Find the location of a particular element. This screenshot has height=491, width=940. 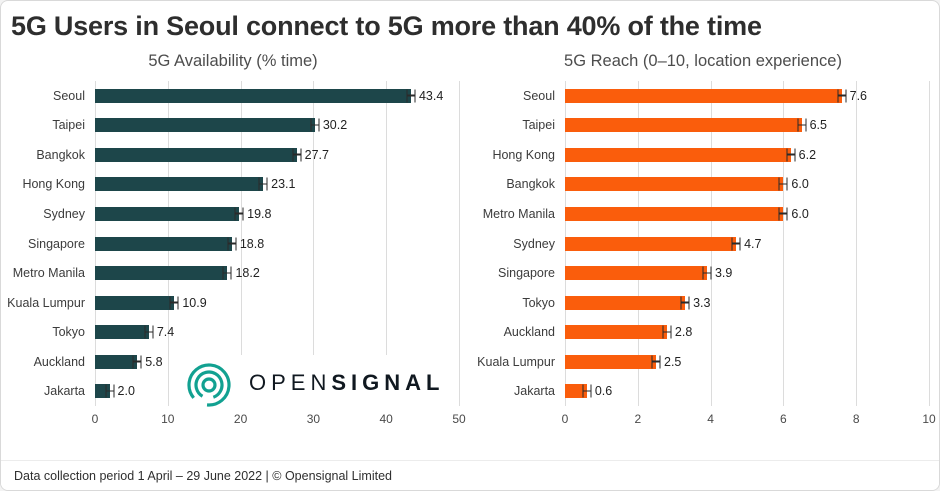

bar-row: 7.4 is located at coordinates (277, 333).